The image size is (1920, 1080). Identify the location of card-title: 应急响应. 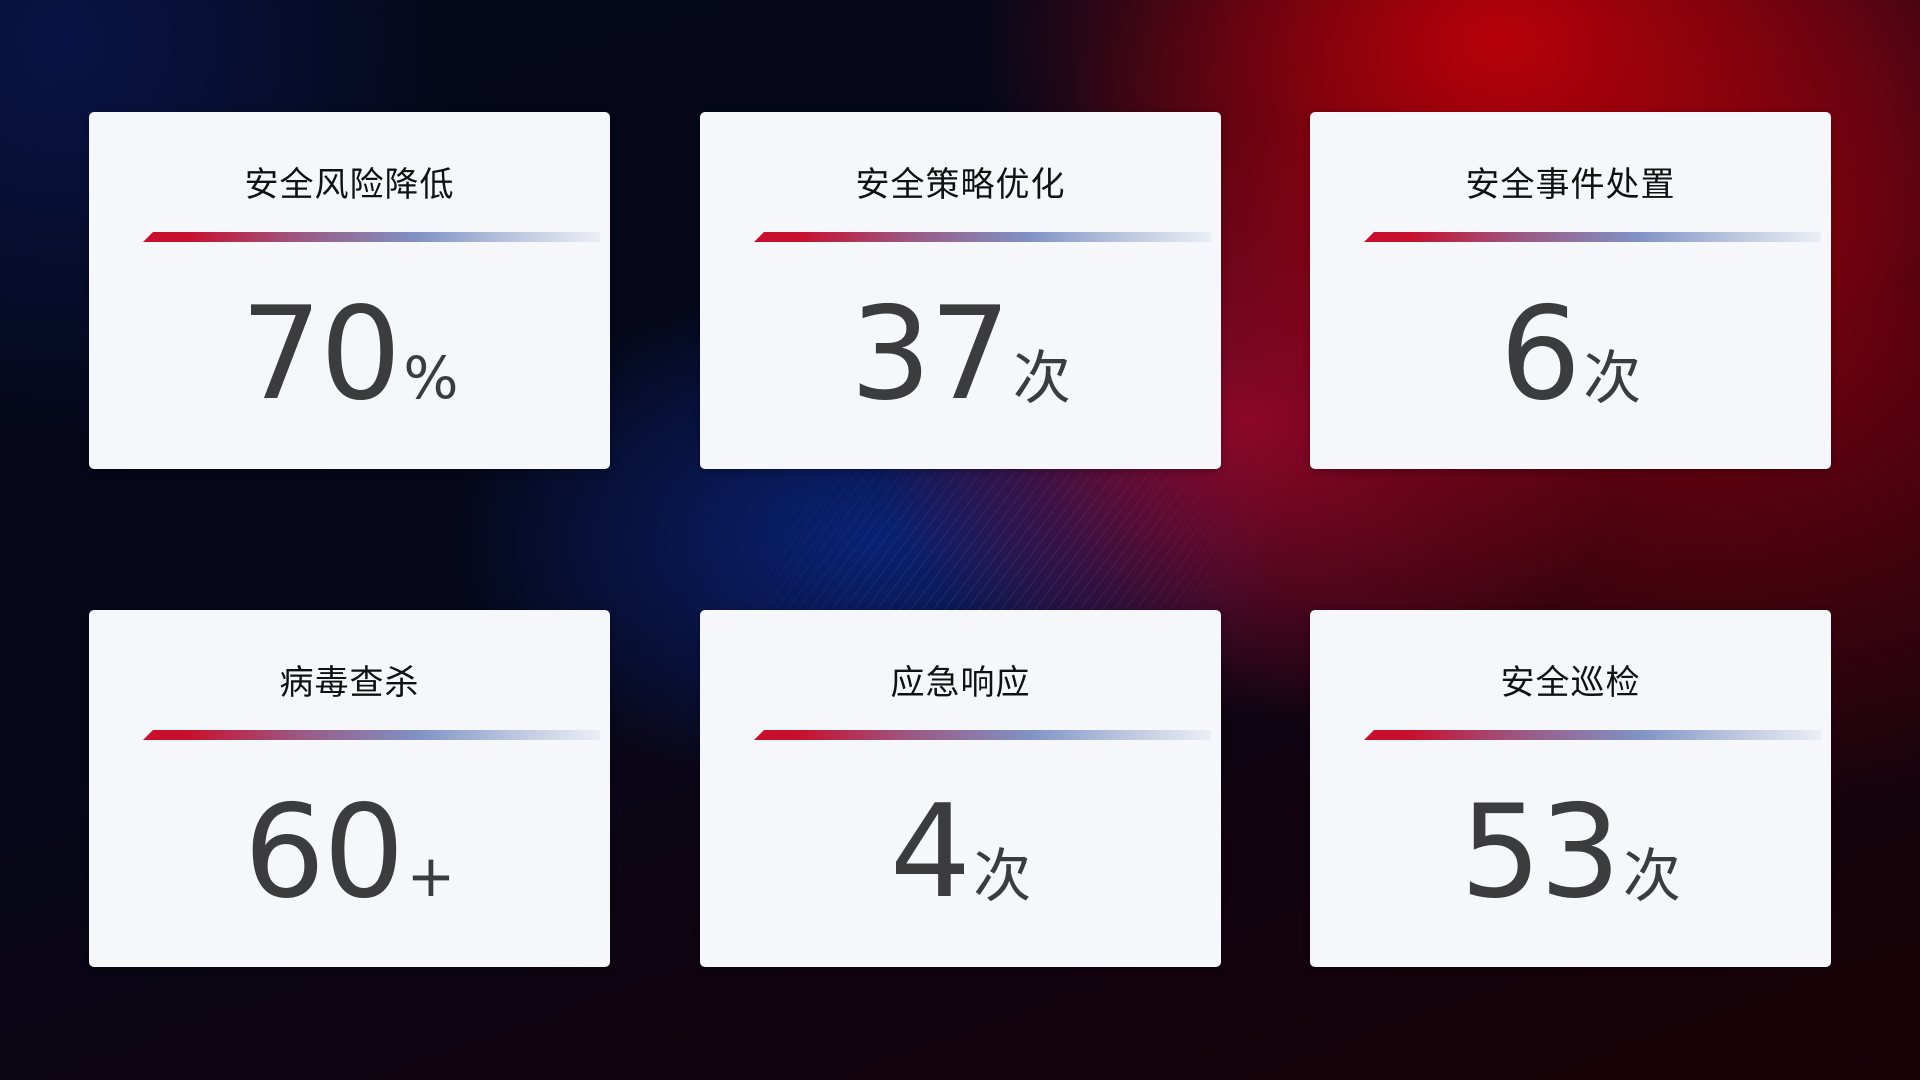
(960, 683).